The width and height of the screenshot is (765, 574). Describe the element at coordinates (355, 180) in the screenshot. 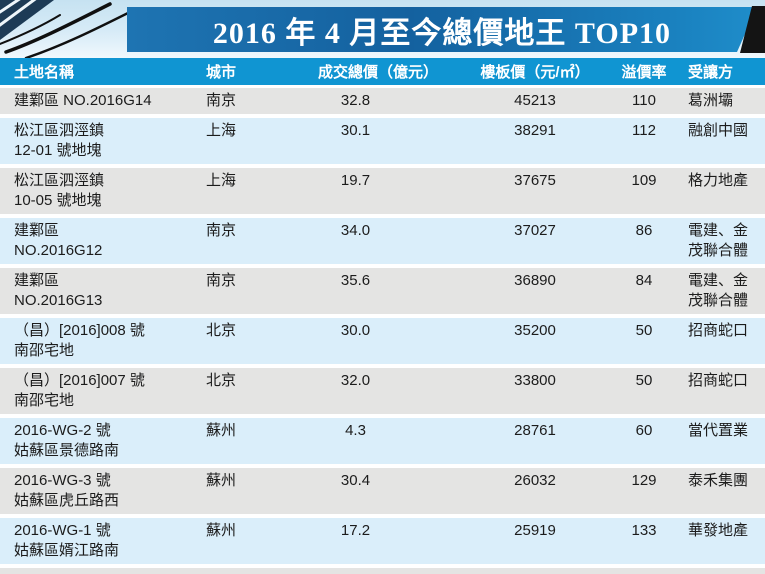

I see `cell-total-price: 19.7` at that location.